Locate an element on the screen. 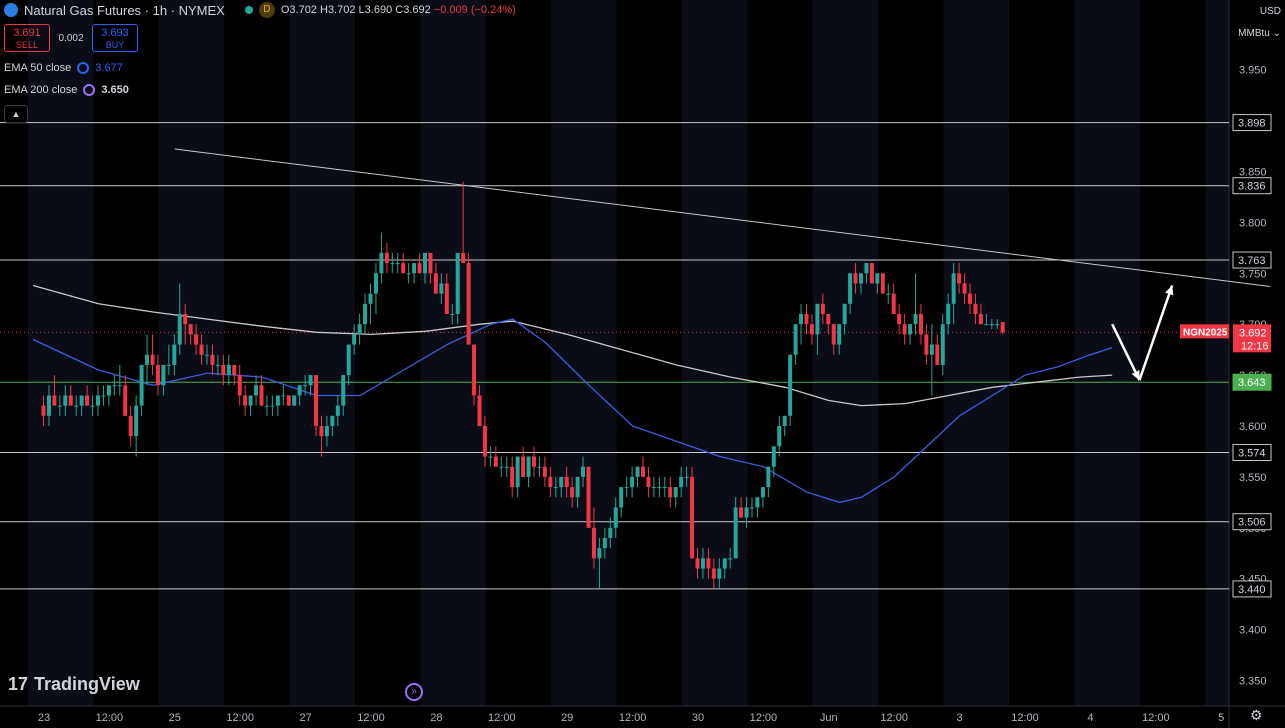  level-label: 3.574 is located at coordinates (1252, 453).